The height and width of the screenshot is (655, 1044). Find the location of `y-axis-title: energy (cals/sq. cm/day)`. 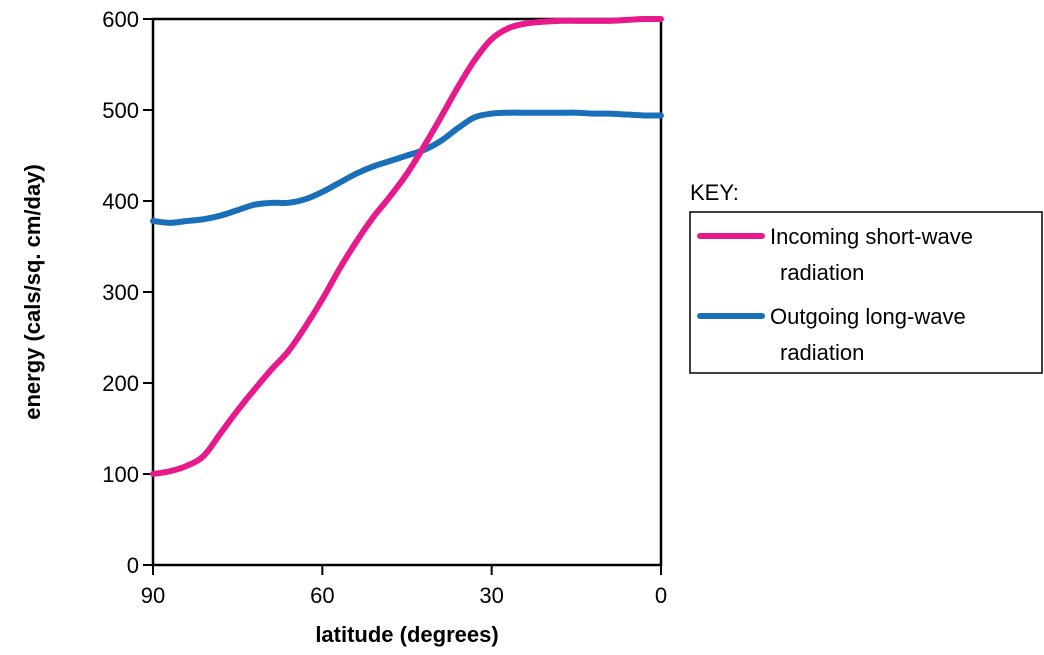

y-axis-title: energy (cals/sq. cm/day) is located at coordinates (32, 292).